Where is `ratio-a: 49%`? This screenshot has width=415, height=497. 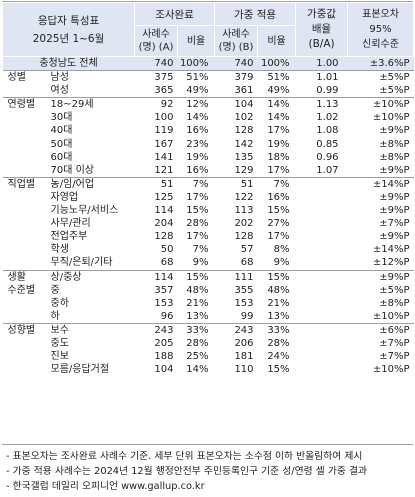 ratio-a: 49% is located at coordinates (197, 91).